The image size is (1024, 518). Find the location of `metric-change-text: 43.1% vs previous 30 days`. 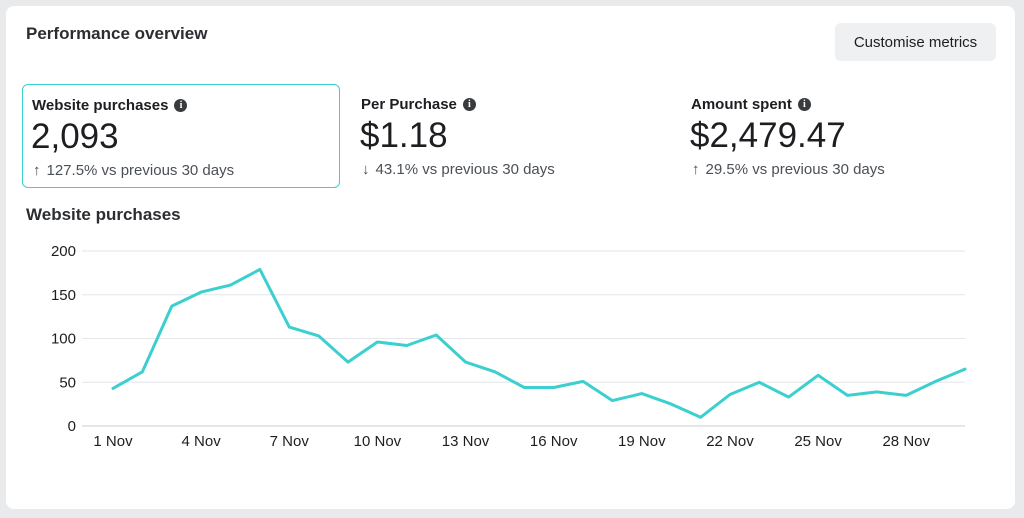

metric-change-text: 43.1% vs previous 30 days is located at coordinates (465, 169).